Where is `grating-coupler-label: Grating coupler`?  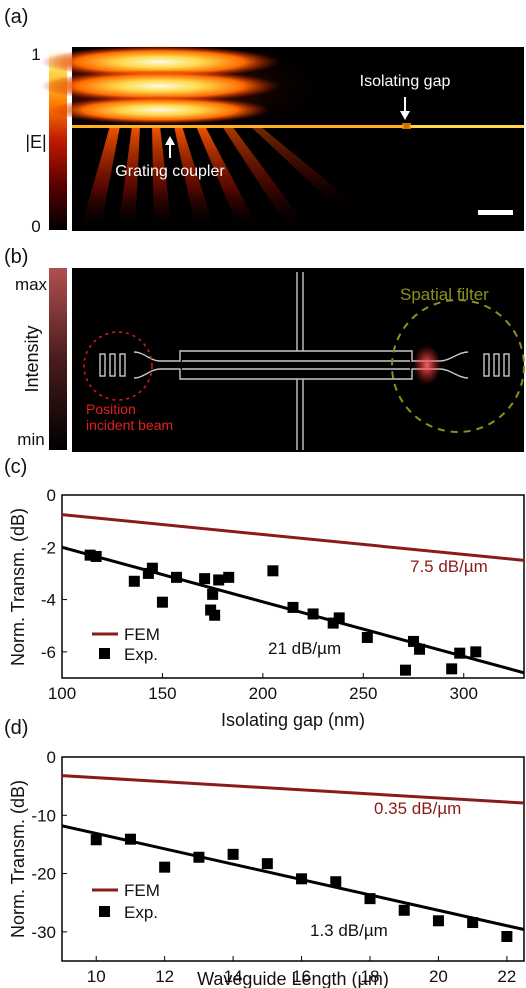 grating-coupler-label: Grating coupler is located at coordinates (170, 171).